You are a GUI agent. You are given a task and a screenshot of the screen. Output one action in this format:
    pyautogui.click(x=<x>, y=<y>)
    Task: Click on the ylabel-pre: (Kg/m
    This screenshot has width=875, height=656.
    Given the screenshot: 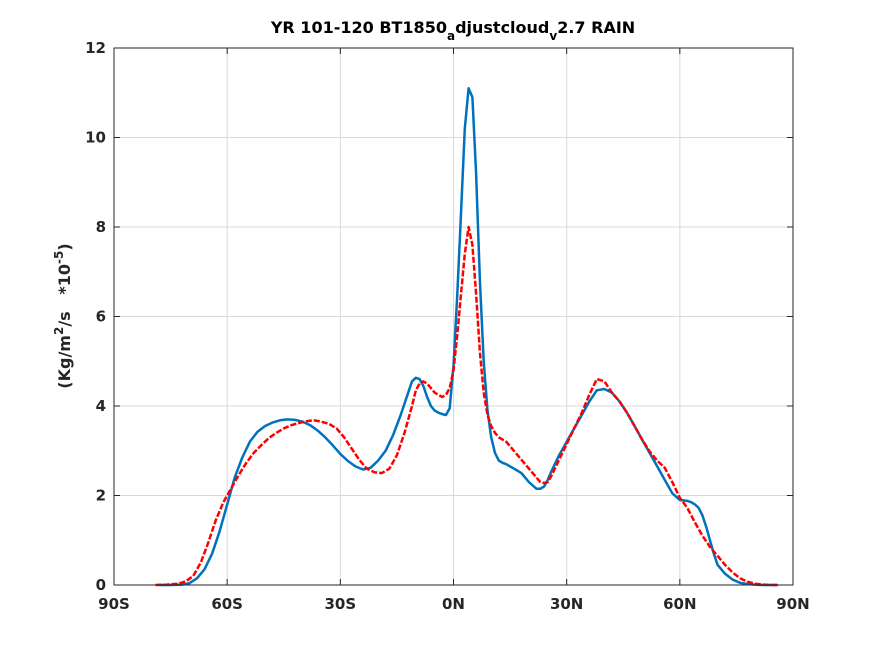 What is the action you would take?
    pyautogui.click(x=64, y=362)
    